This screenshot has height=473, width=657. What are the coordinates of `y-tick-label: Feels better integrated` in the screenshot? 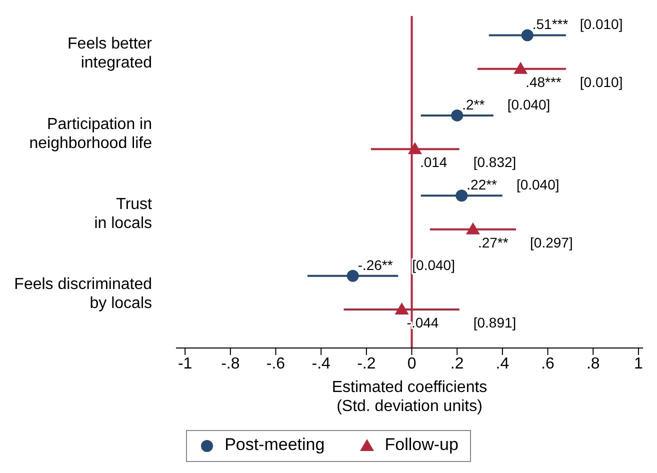 It's located at (110, 54).